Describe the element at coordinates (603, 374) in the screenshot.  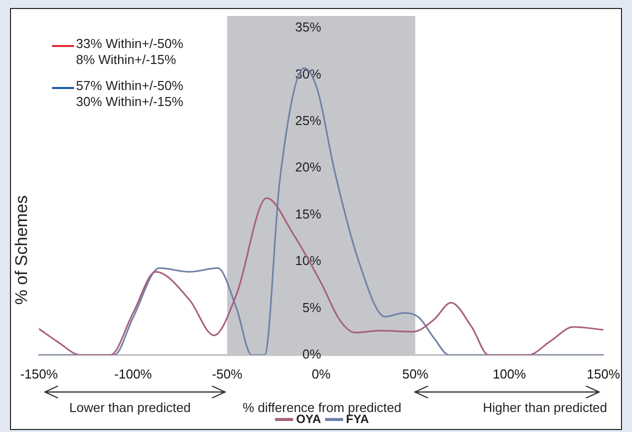
I see `x-tick-label: 150%` at that location.